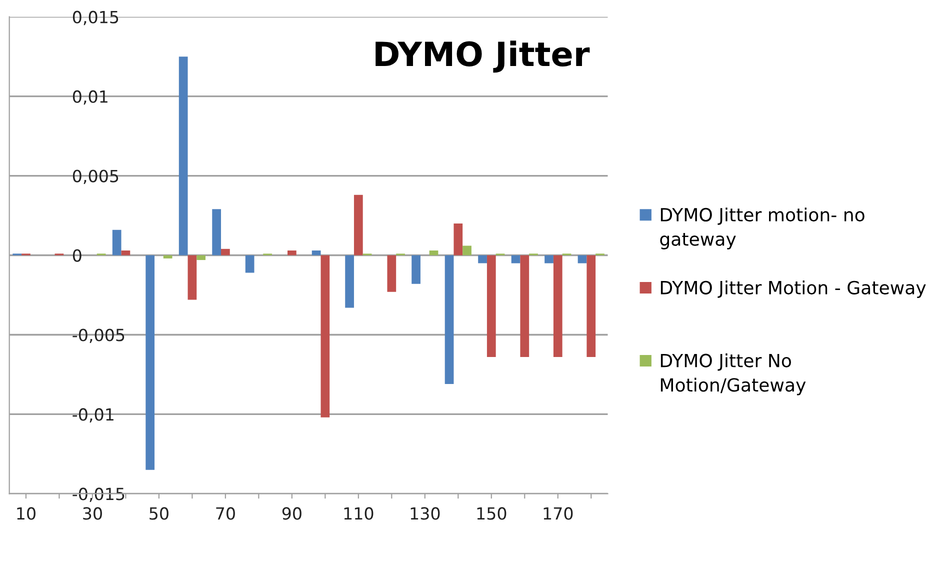 This screenshot has height=561, width=935. Describe the element at coordinates (762, 229) in the screenshot. I see `legend-label: DYMO Jitter motion- no gateway` at that location.